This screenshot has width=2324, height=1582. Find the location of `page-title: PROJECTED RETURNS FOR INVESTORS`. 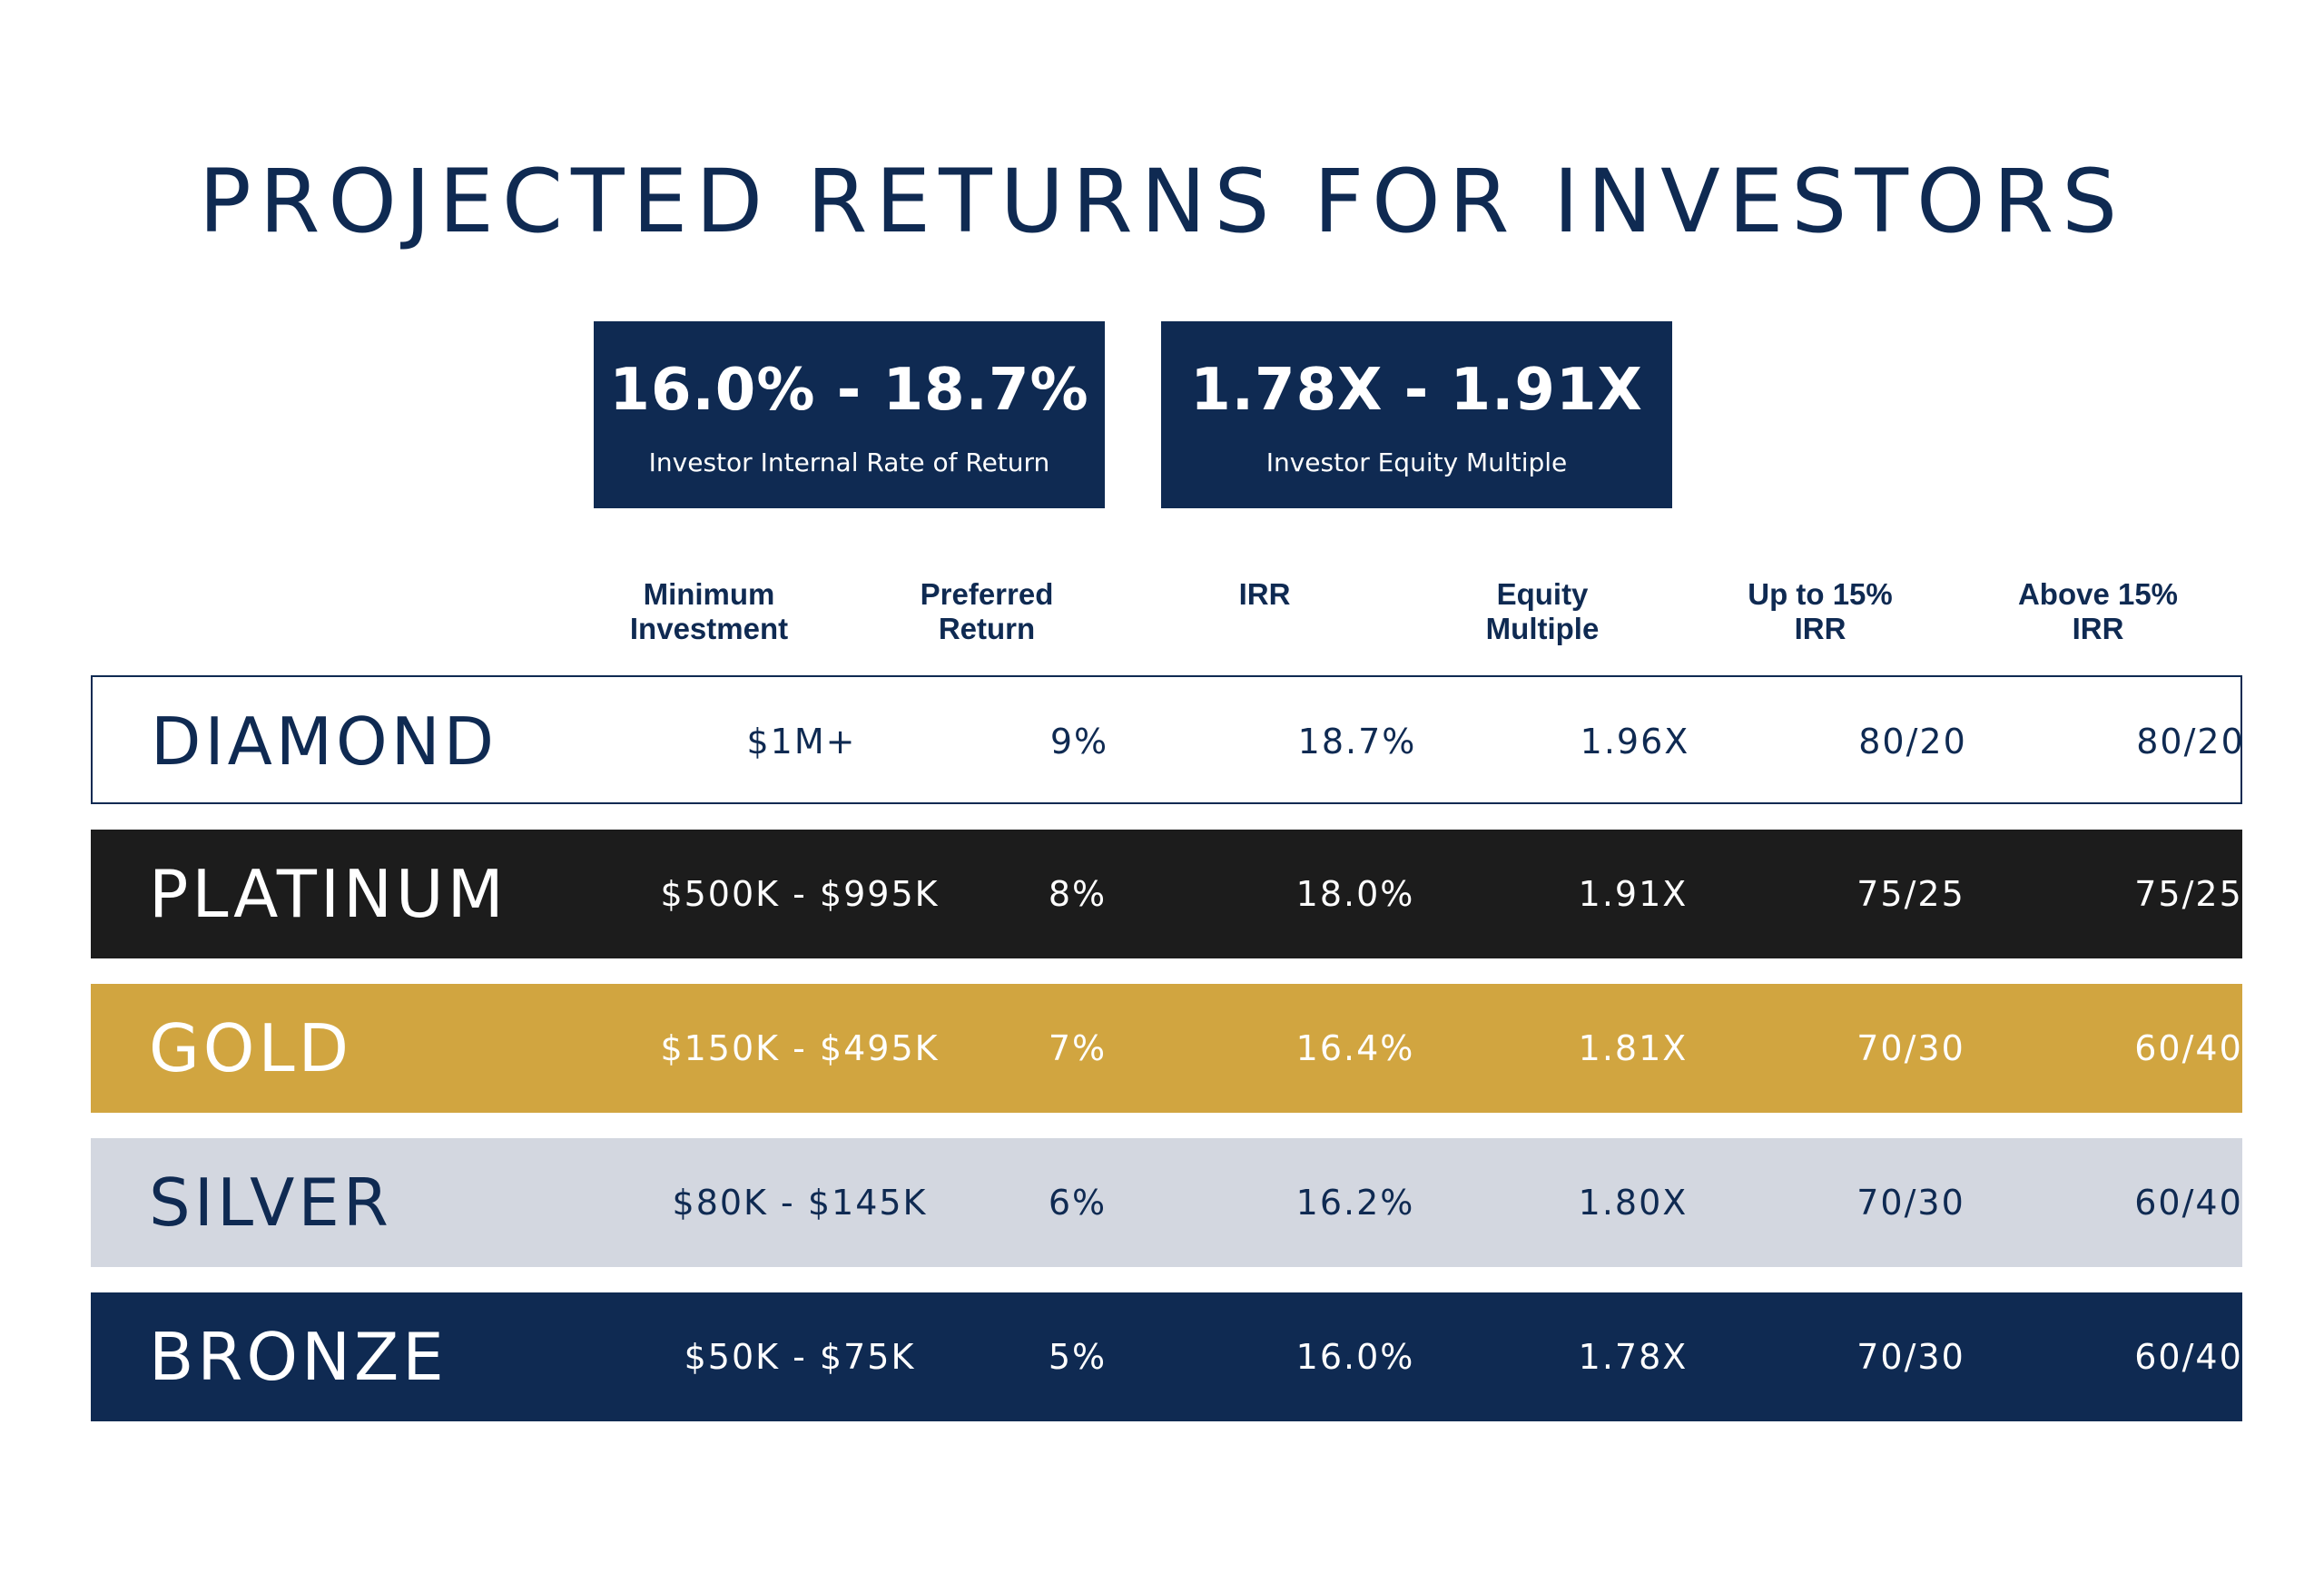

page-title: PROJECTED RETURNS FOR INVESTORS is located at coordinates (1162, 201).